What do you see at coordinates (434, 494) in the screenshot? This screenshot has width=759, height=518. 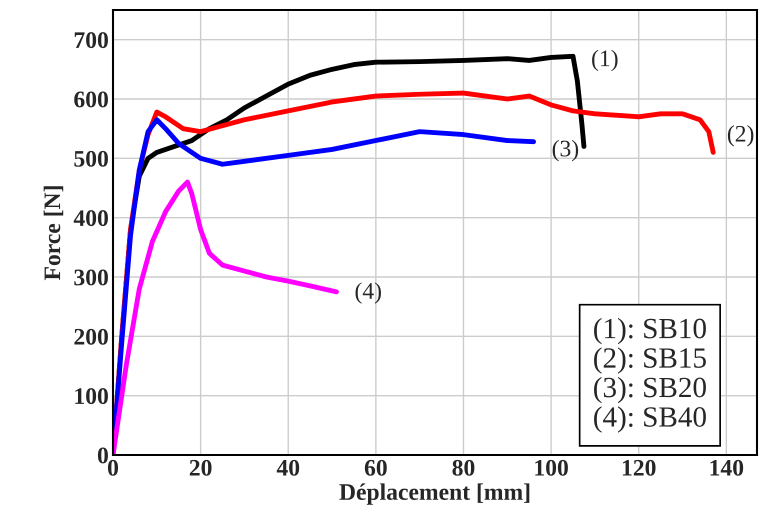 I see `x-axis-title: Déplacement [mm]` at bounding box center [434, 494].